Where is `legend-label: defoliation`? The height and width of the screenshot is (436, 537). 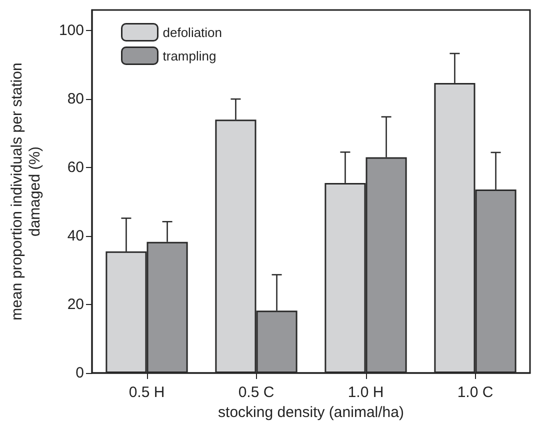
legend-label: defoliation is located at coordinates (192, 32).